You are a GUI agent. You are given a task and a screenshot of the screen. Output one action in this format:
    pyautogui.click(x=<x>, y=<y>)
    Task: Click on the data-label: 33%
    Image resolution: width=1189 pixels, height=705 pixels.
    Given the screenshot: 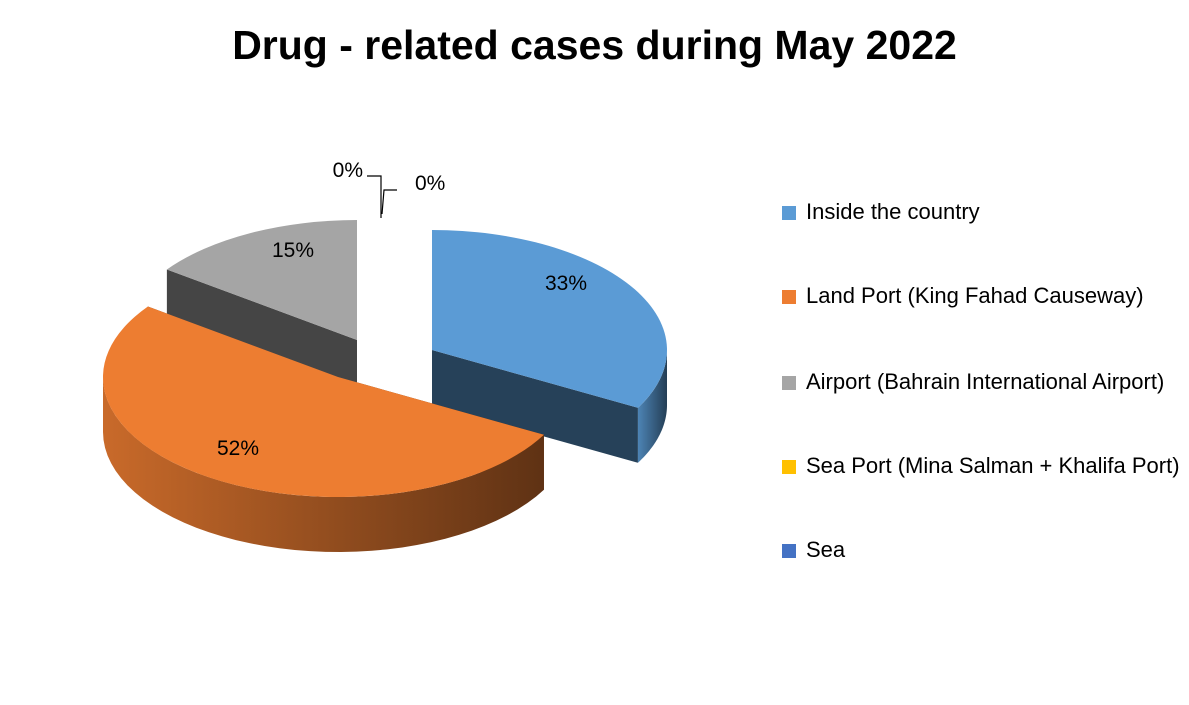 What is the action you would take?
    pyautogui.click(x=566, y=283)
    